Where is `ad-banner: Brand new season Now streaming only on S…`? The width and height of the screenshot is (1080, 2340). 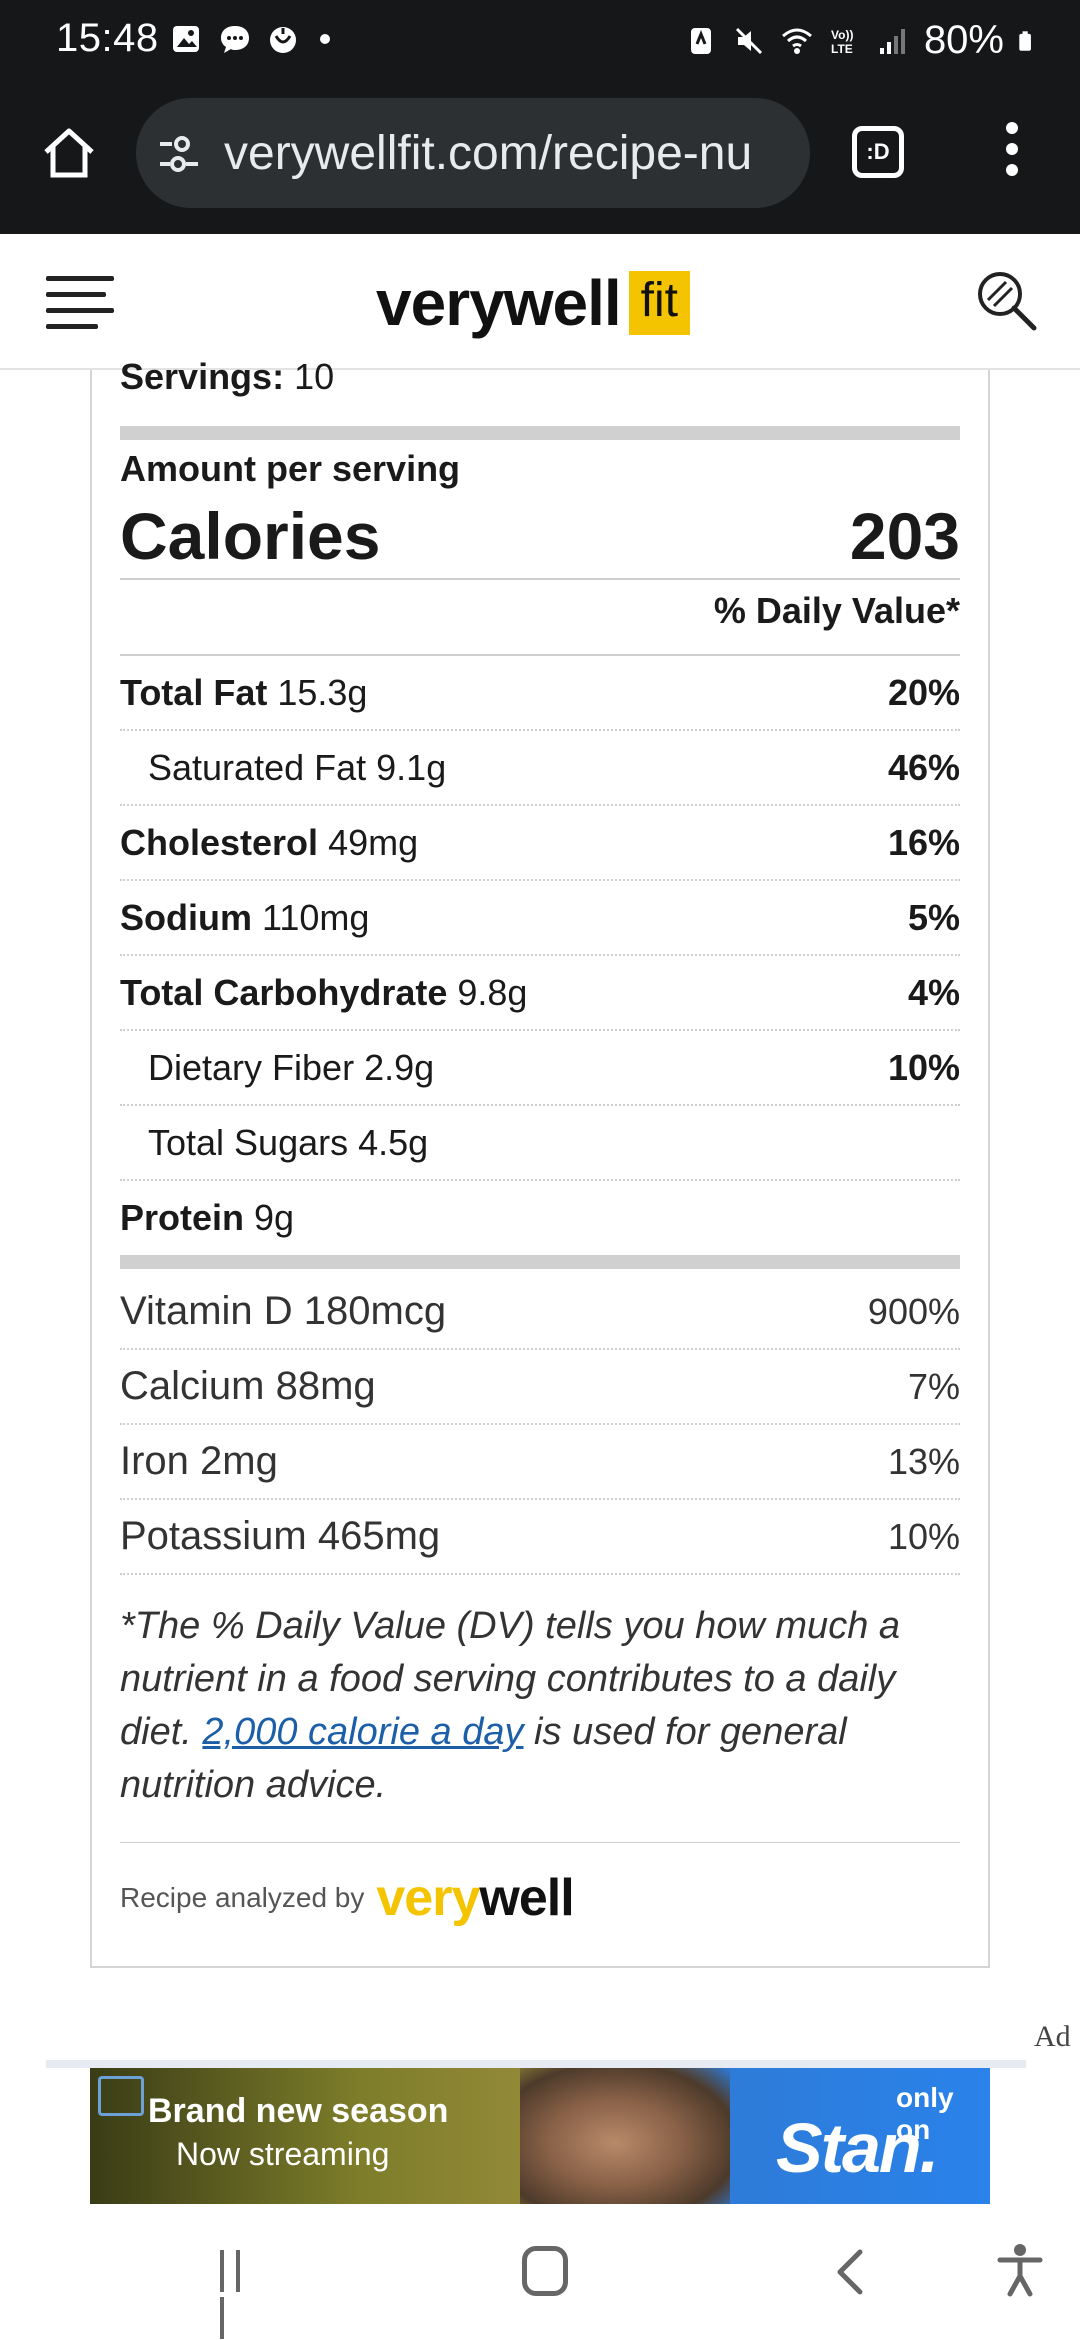 ad-banner: Brand new season Now streaming only on S… is located at coordinates (540, 2136).